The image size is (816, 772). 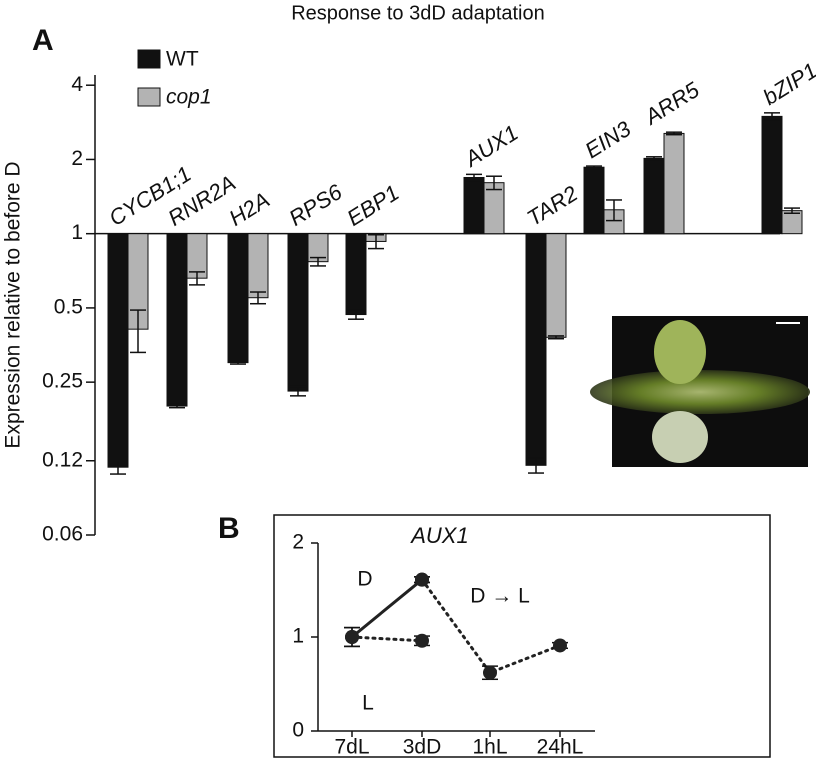 What do you see at coordinates (372, 205) in the screenshot?
I see `category-label: EBP1` at bounding box center [372, 205].